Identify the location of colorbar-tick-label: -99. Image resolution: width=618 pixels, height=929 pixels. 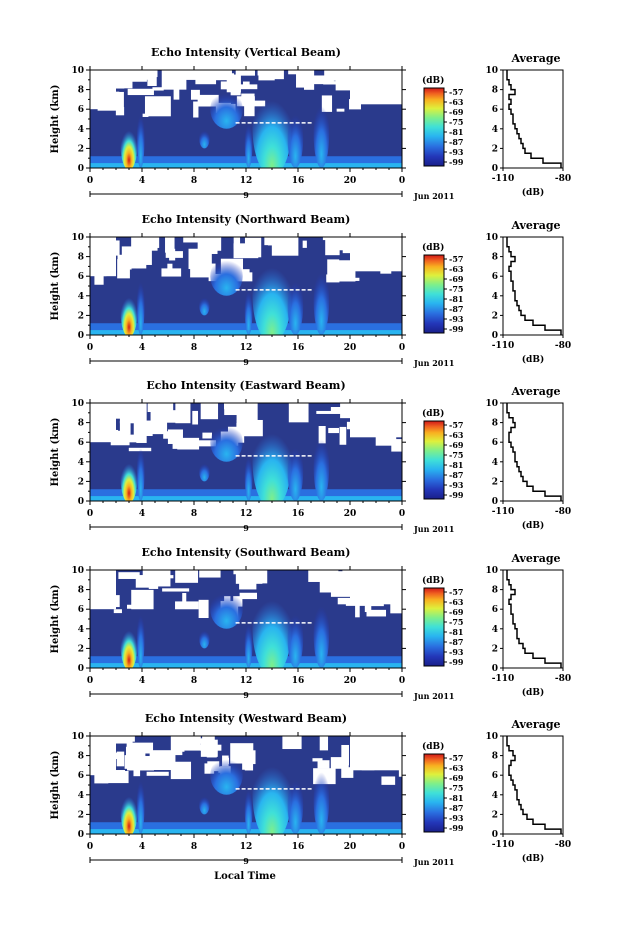
(456, 329).